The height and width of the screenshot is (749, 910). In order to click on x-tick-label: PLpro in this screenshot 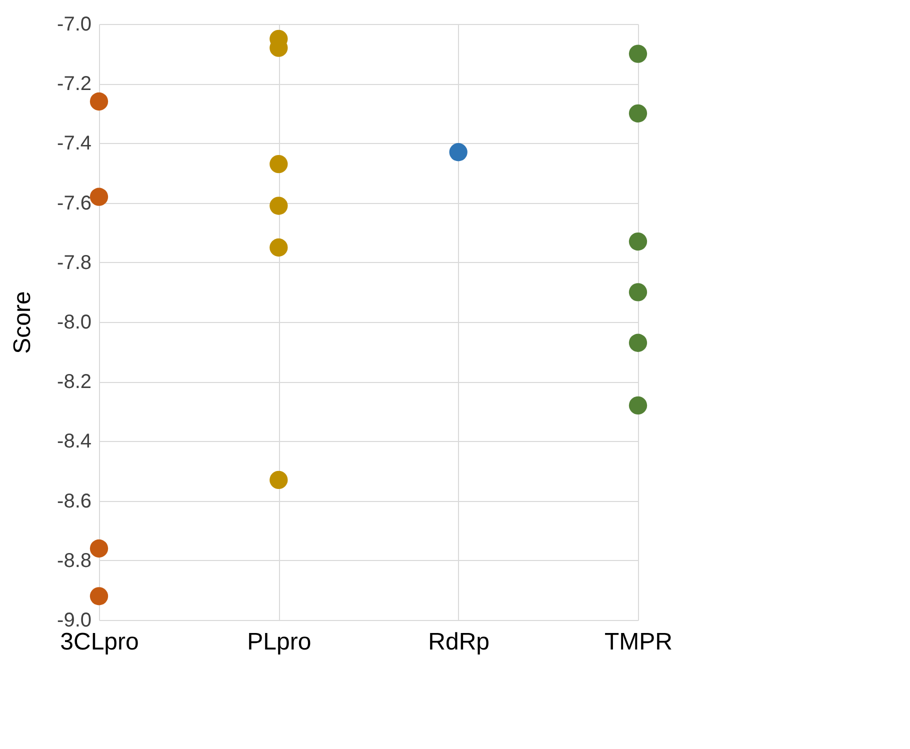, I will do `click(279, 642)`.